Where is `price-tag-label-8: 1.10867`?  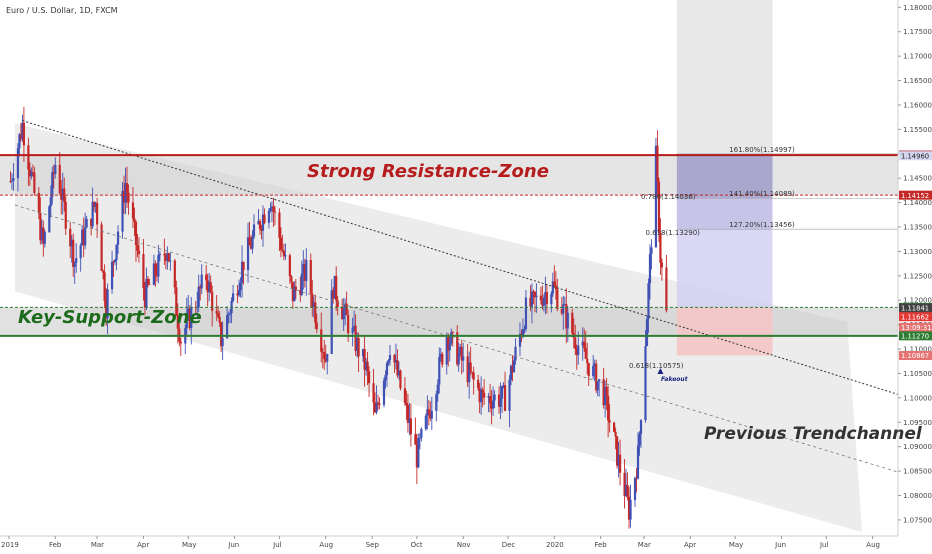
price-tag-label-8: 1.10867 is located at coordinates (915, 356).